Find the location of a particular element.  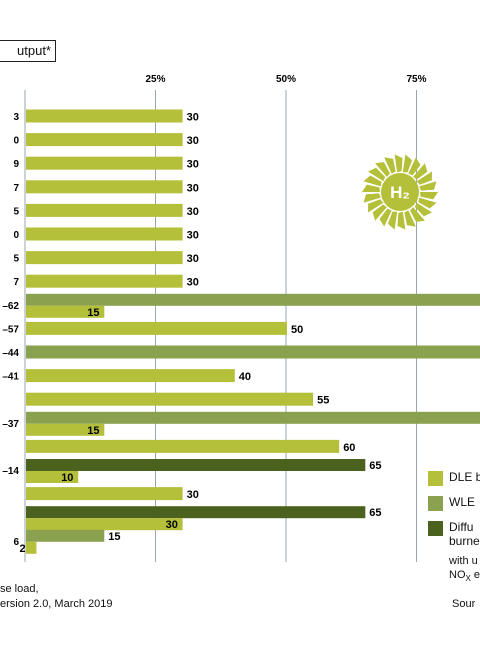

bar-row: –44 is located at coordinates (241, 352).